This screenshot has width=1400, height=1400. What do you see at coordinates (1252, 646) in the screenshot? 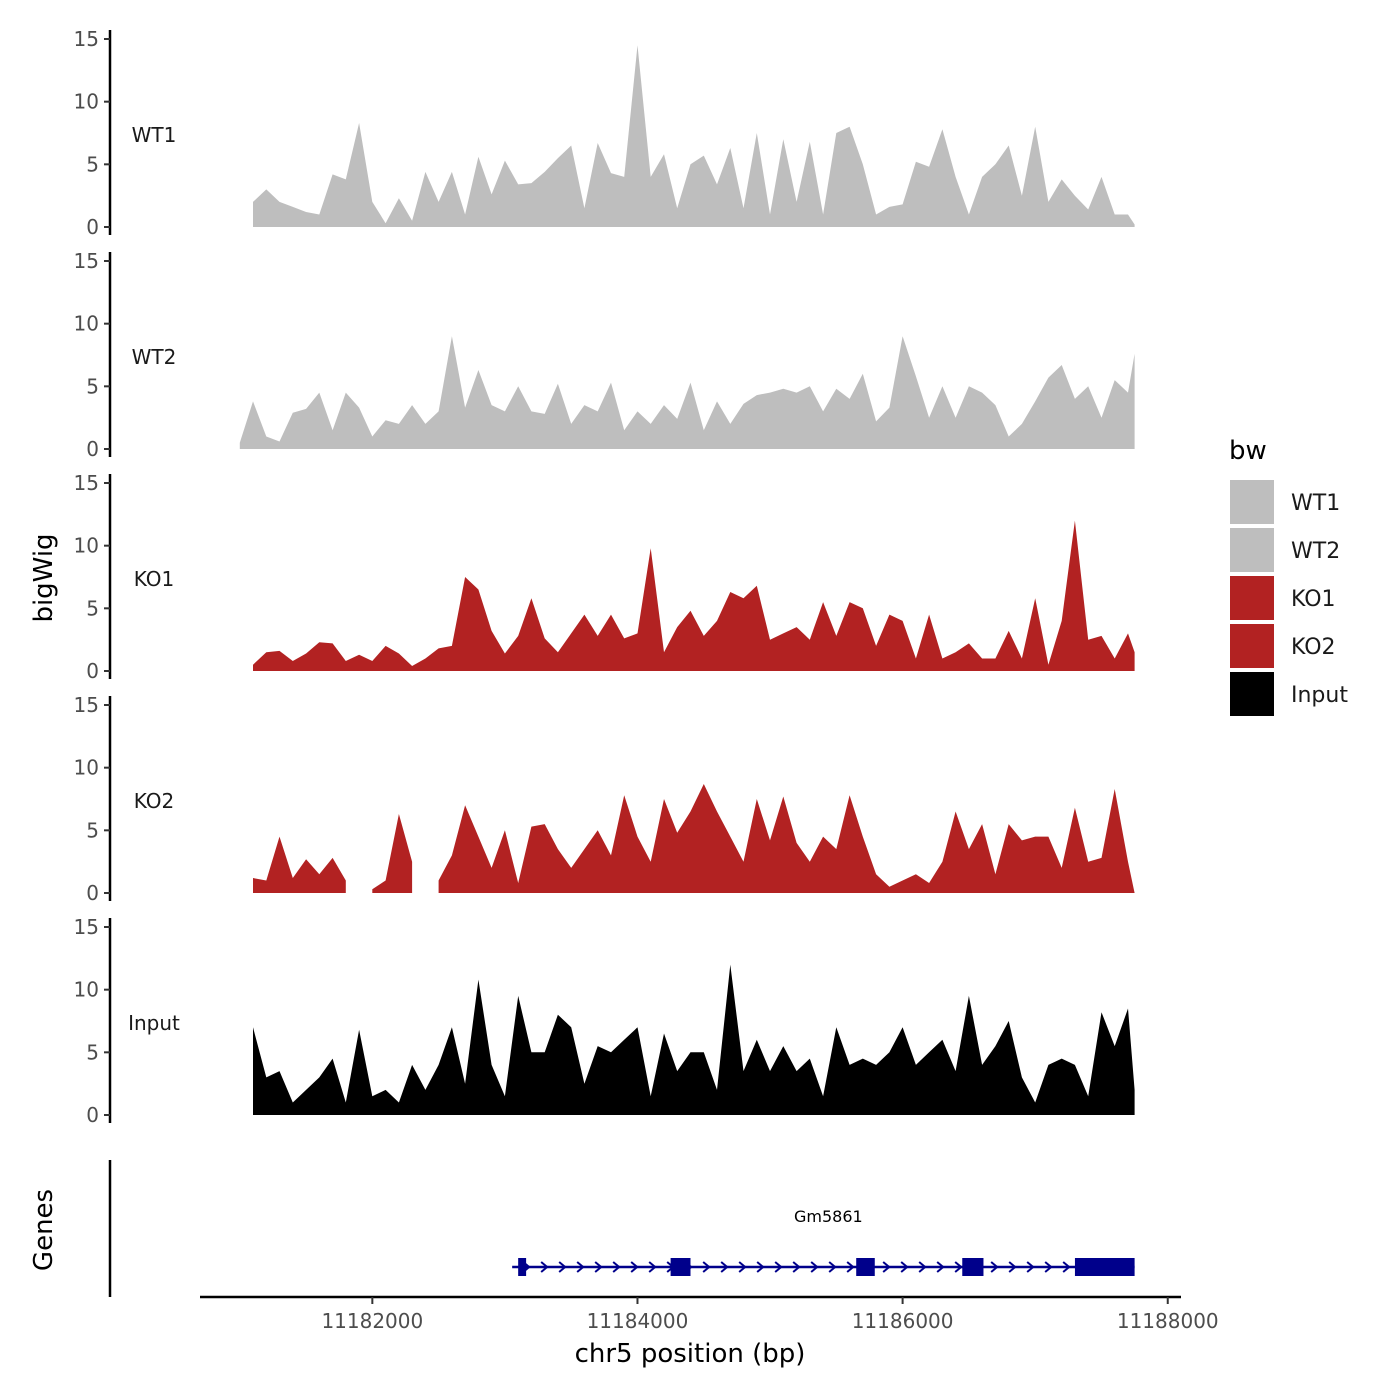
I see `legend-swatch-ko2` at bounding box center [1252, 646].